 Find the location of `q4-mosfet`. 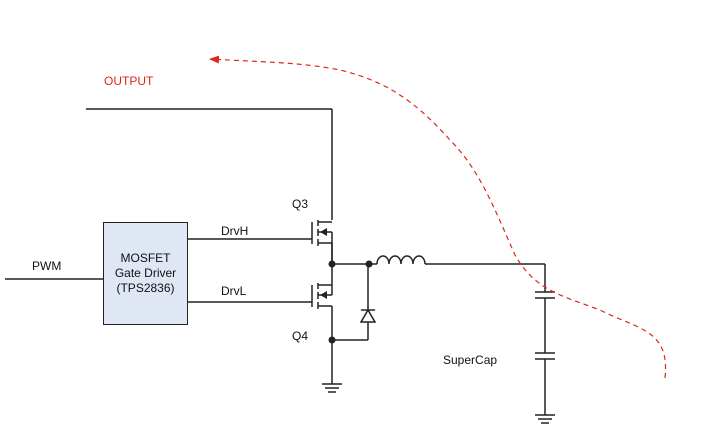

q4-mosfet is located at coordinates (322, 296).